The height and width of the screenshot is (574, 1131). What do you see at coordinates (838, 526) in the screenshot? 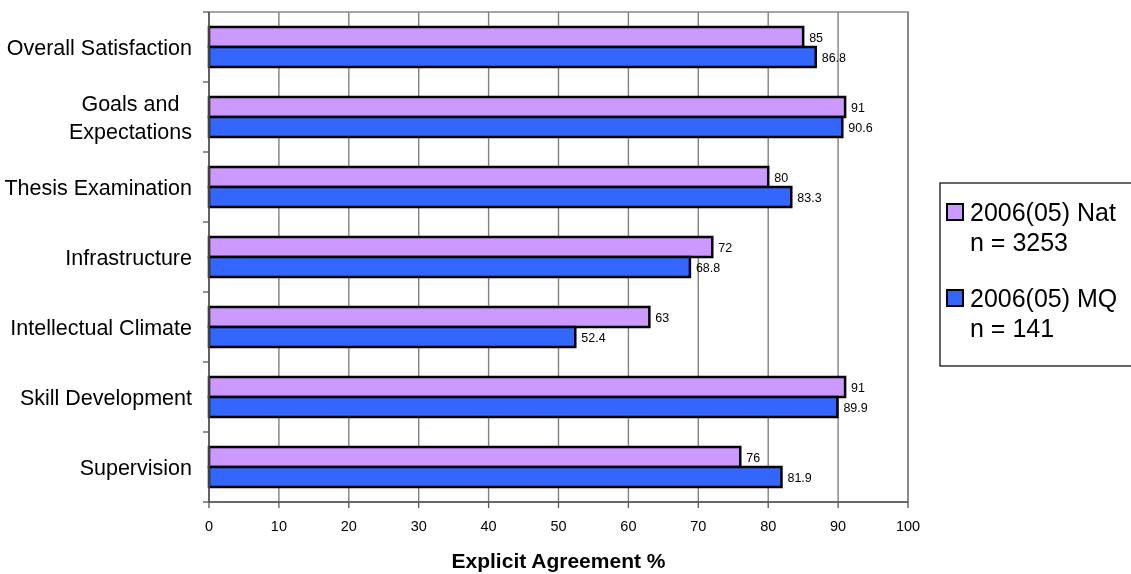
I see `x-tick-label: 90` at bounding box center [838, 526].